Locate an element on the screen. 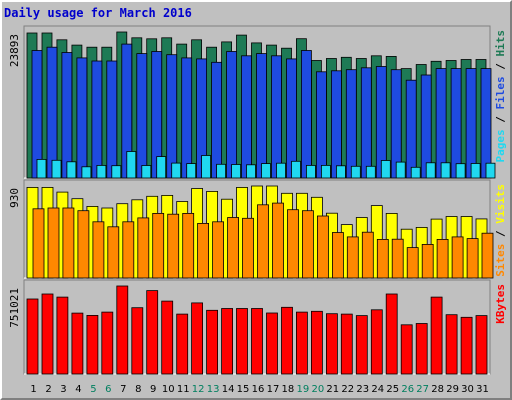 This screenshot has width=512, height=400. visits-sites-ymax-label: 930 is located at coordinates (14, 198).